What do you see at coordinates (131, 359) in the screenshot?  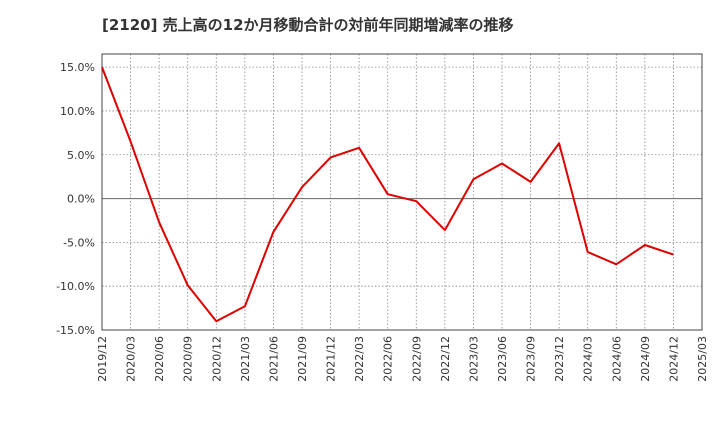 I see `x-tick-label: 2020/03` at bounding box center [131, 359].